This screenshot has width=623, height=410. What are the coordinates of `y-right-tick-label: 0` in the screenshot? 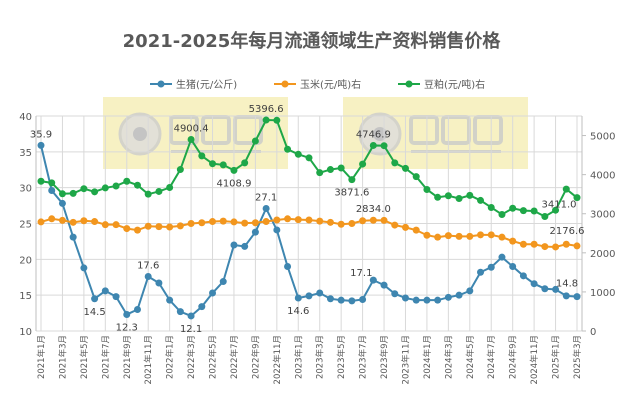 It's located at (593, 332).